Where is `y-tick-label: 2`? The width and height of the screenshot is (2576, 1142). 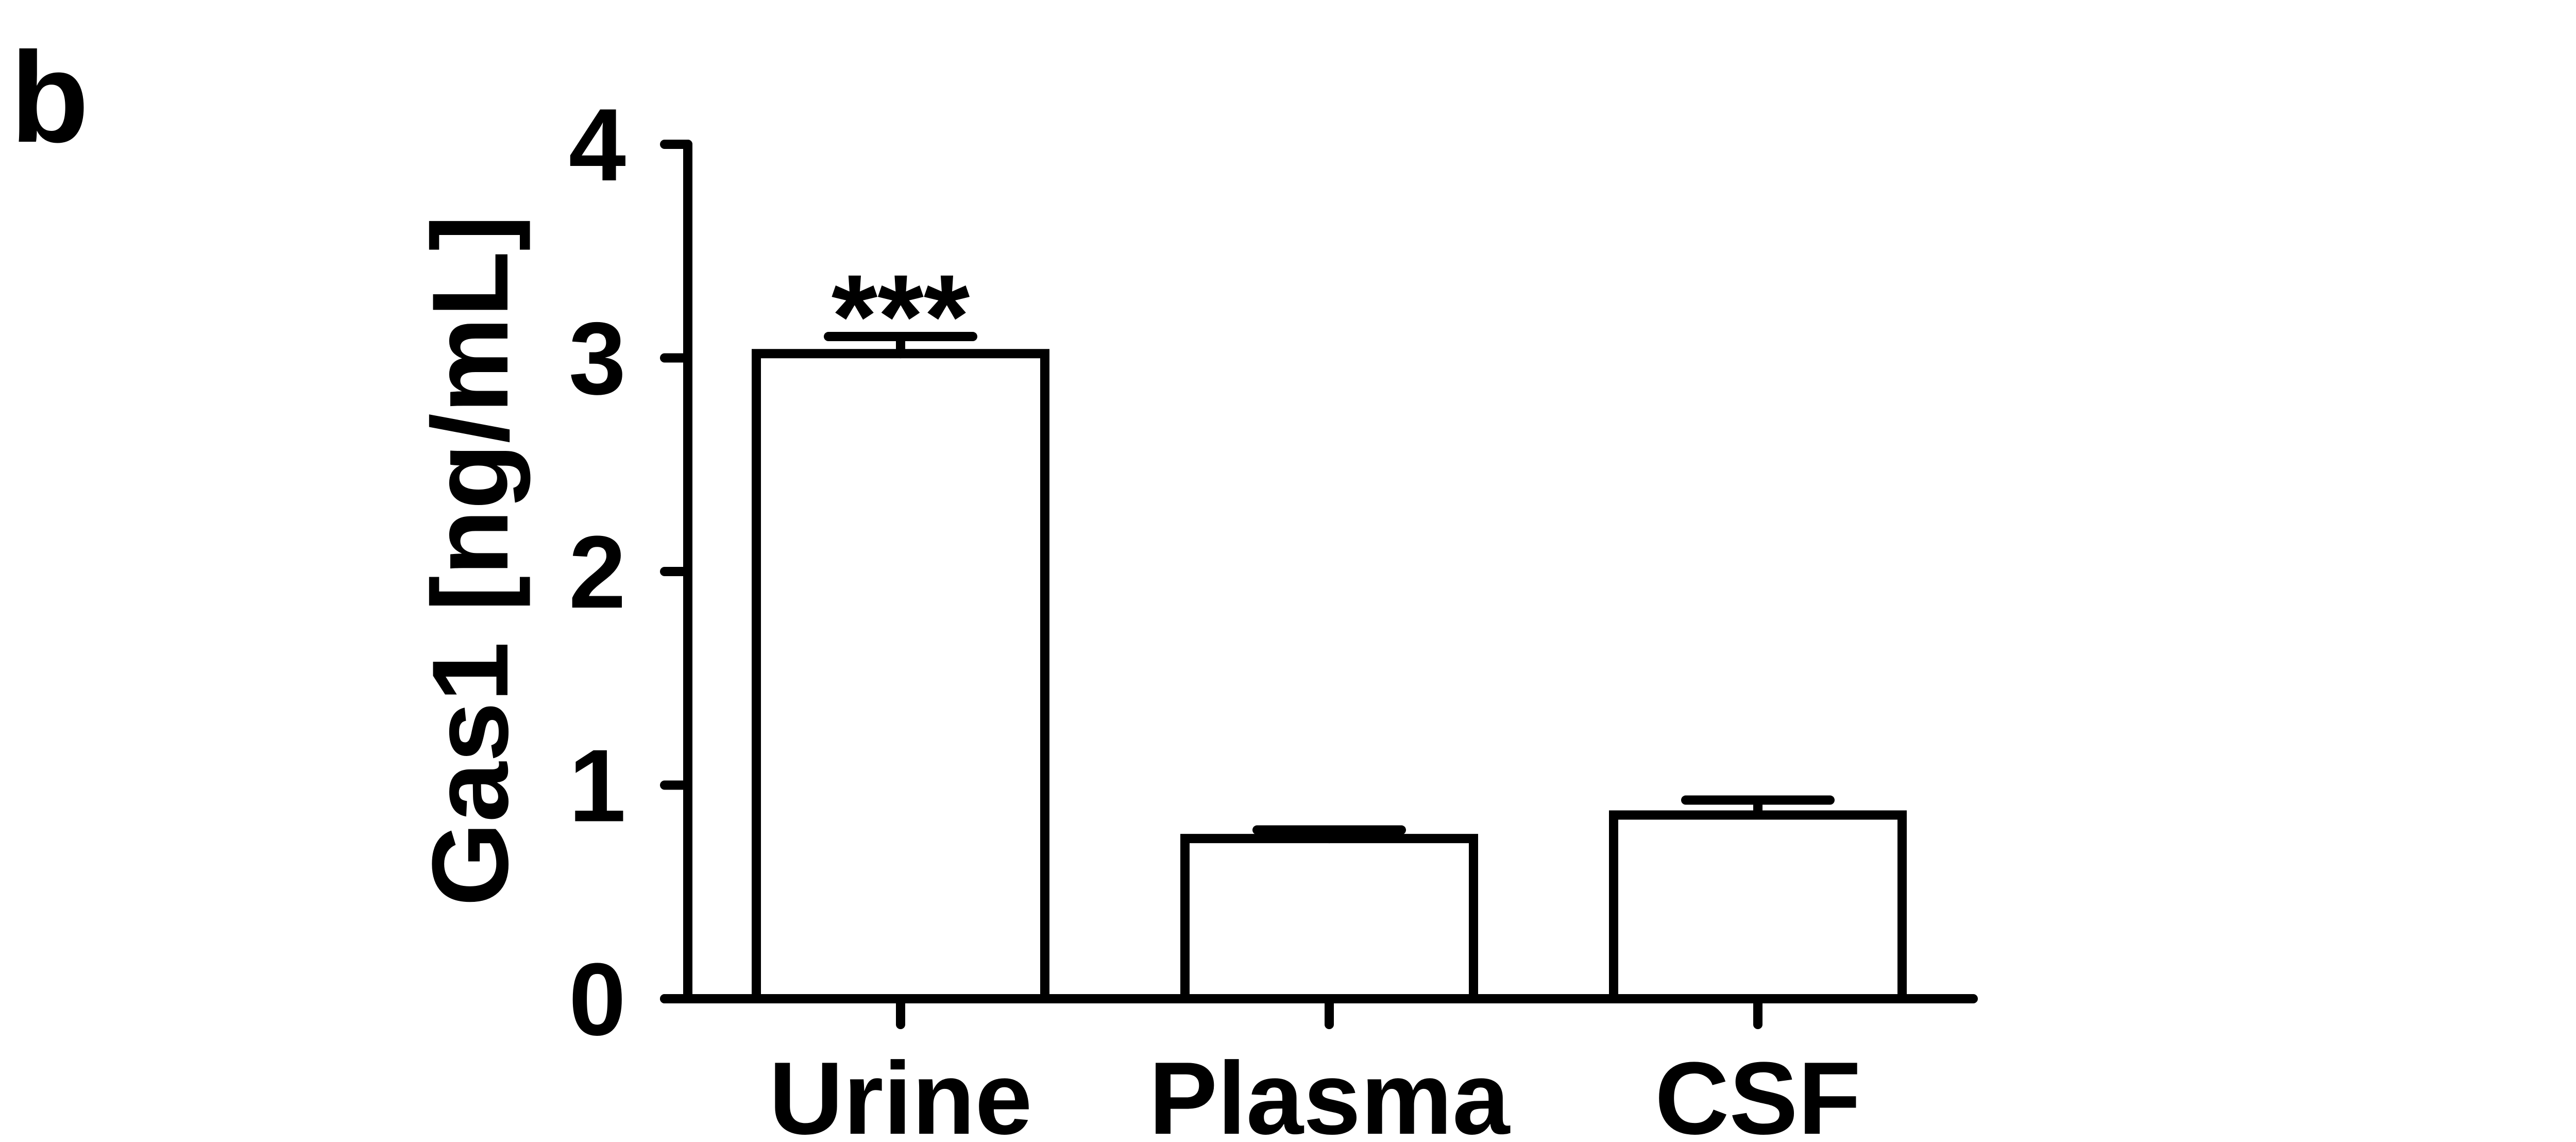
y-tick-label: 2 is located at coordinates (597, 572).